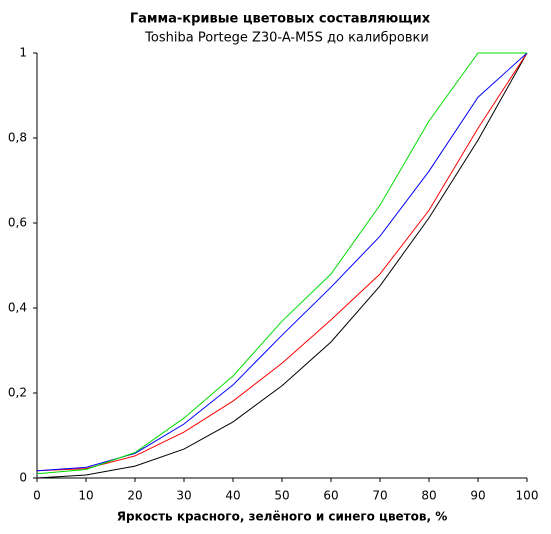 Image resolution: width=551 pixels, height=534 pixels. What do you see at coordinates (23, 478) in the screenshot?
I see `y-tick-label: 0` at bounding box center [23, 478].